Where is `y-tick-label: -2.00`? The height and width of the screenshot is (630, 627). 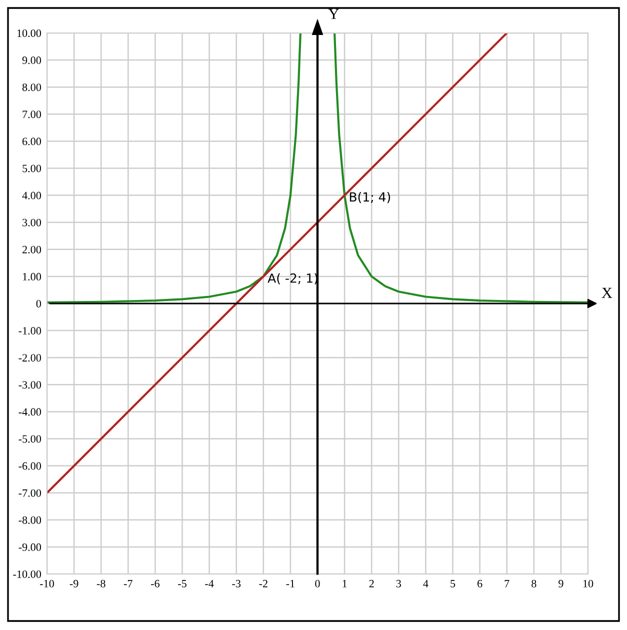 y-tick-label: -2.00 is located at coordinates (30, 358).